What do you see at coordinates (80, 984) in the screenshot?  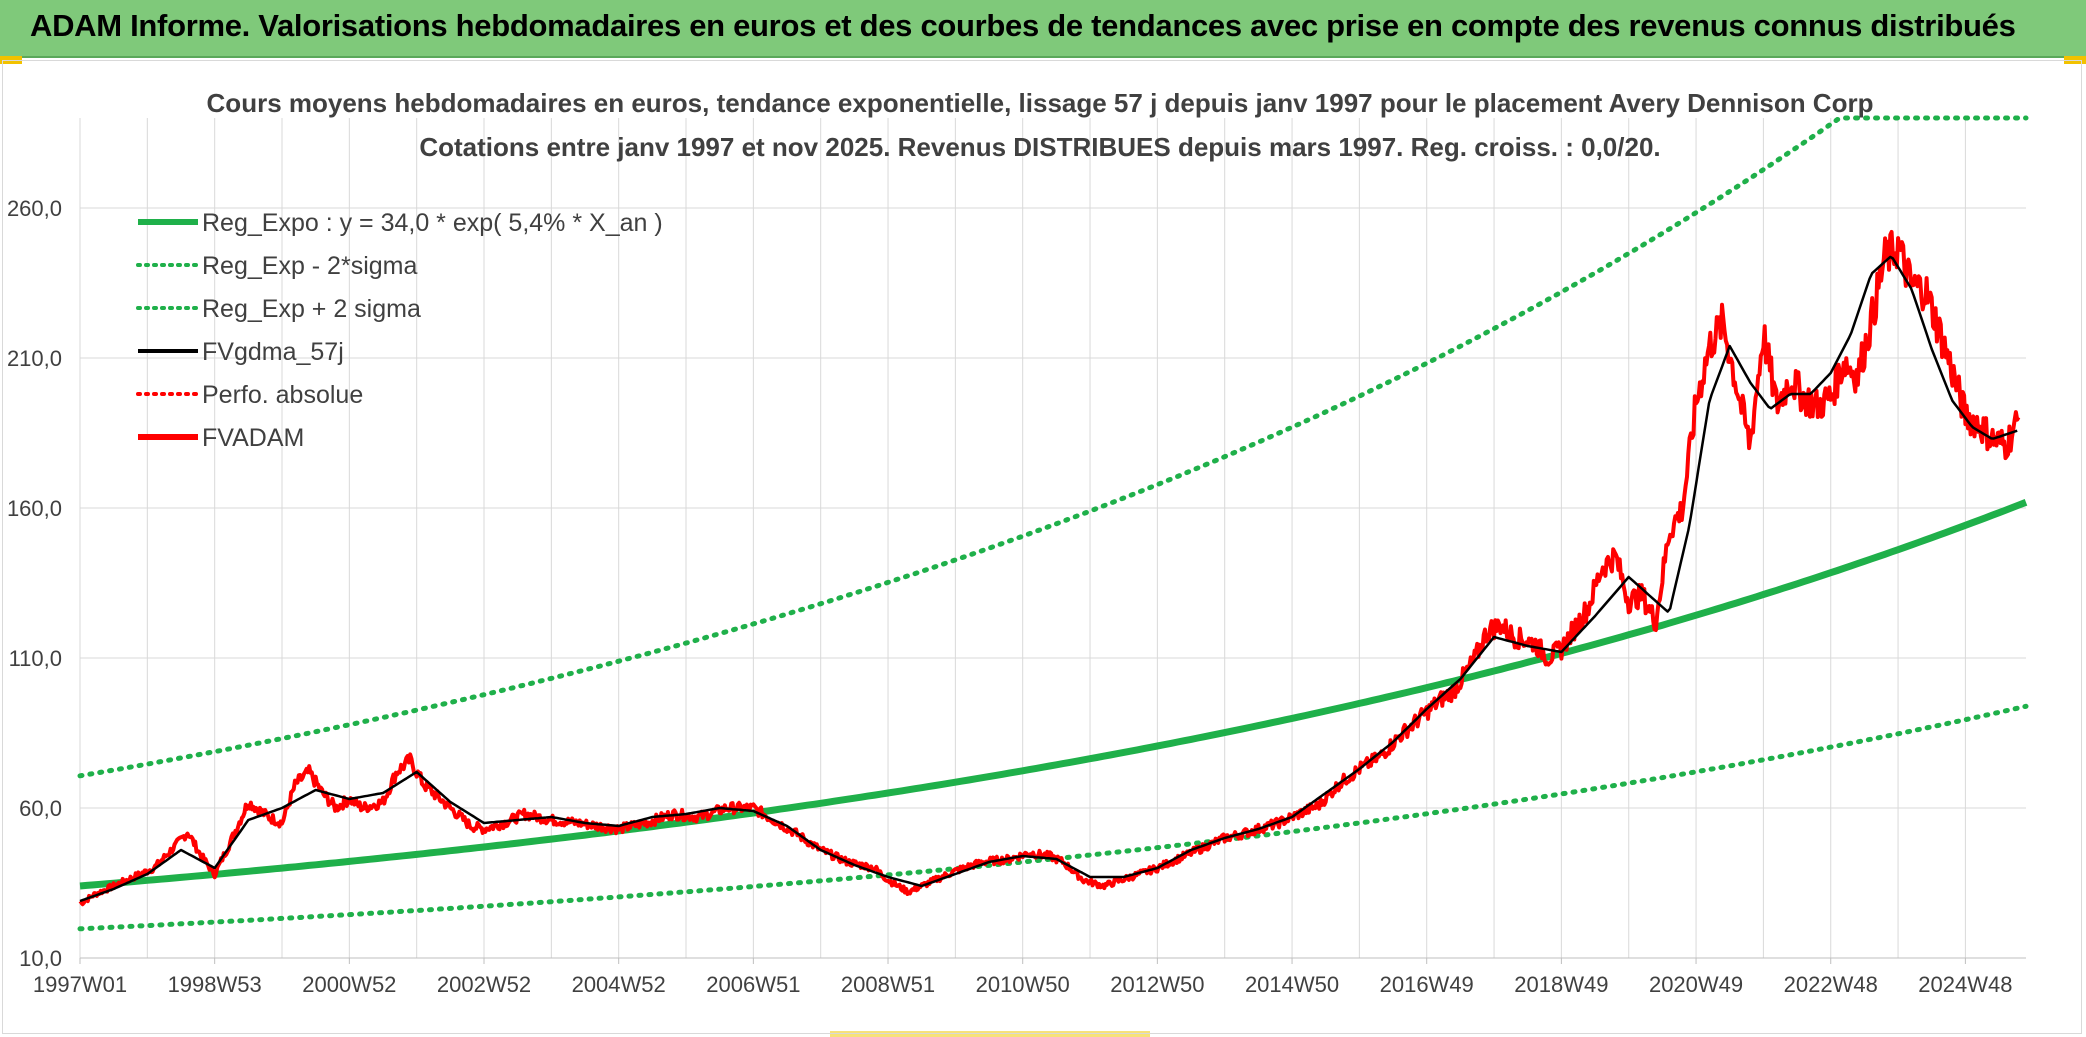 I see `x-tick-label: 1997W01` at bounding box center [80, 984].